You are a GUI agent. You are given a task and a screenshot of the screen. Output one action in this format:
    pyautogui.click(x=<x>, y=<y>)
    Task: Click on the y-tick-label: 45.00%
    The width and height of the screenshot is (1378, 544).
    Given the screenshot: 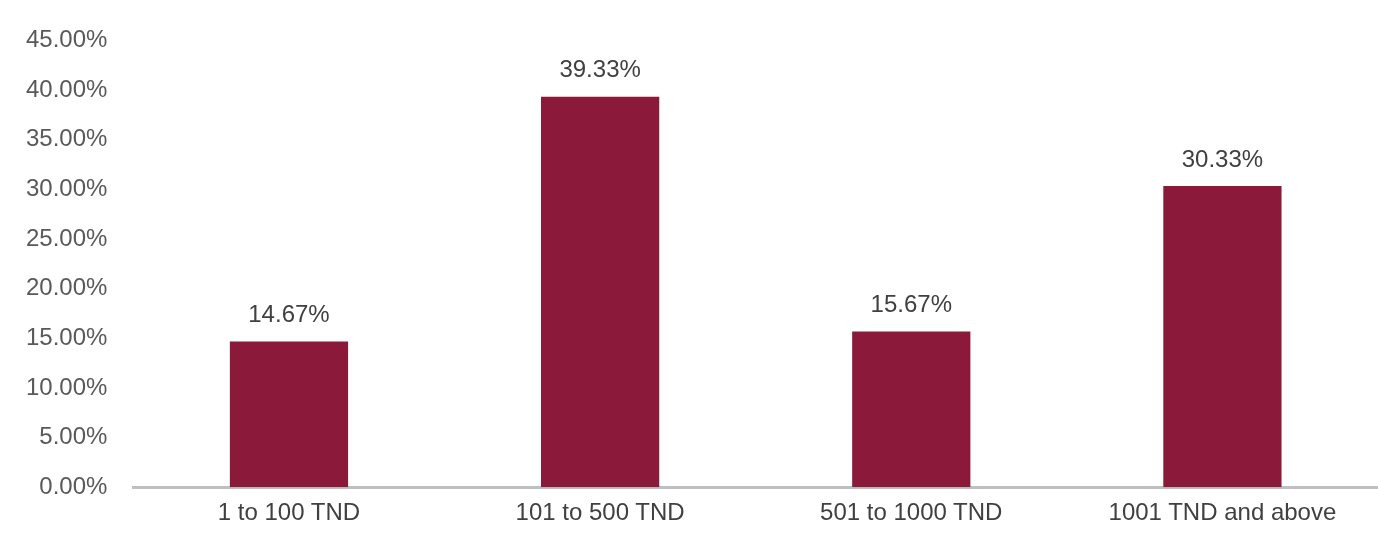 What is the action you would take?
    pyautogui.click(x=66, y=39)
    